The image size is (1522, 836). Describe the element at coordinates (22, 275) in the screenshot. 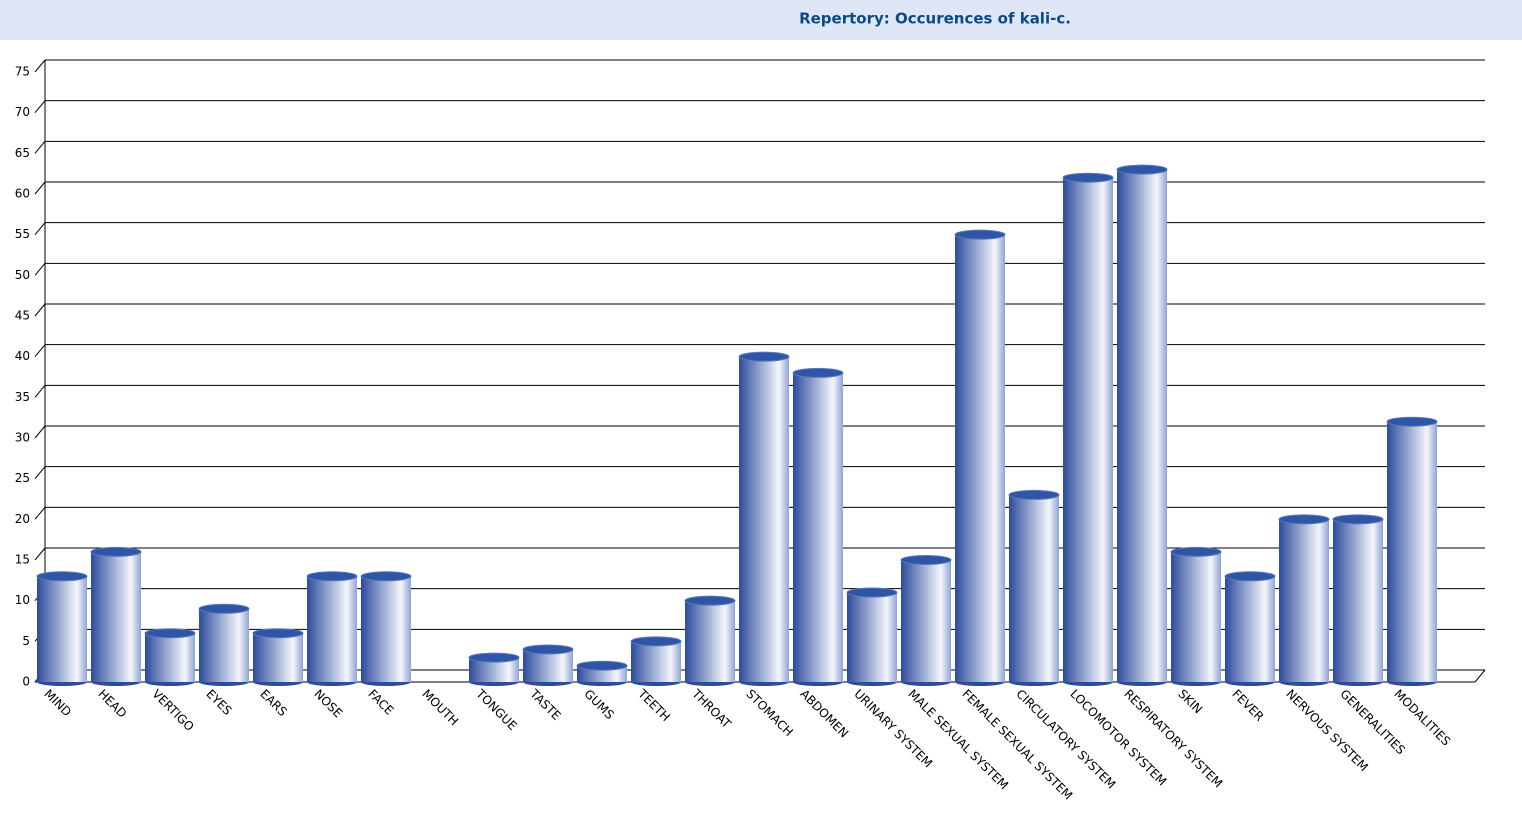

I see `y-tick-label: 50` at that location.